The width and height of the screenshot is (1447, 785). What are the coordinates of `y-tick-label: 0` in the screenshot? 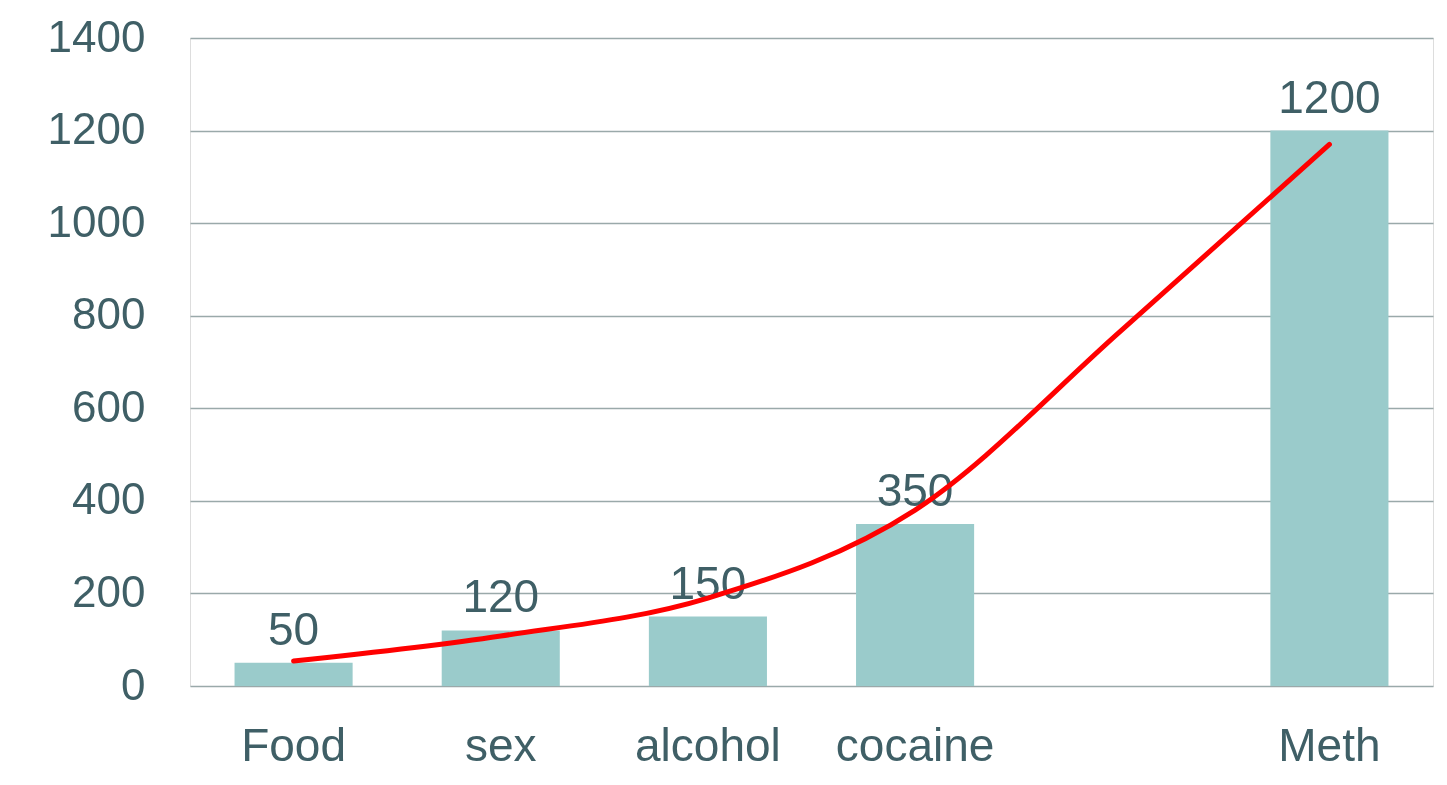 It's located at (133, 684).